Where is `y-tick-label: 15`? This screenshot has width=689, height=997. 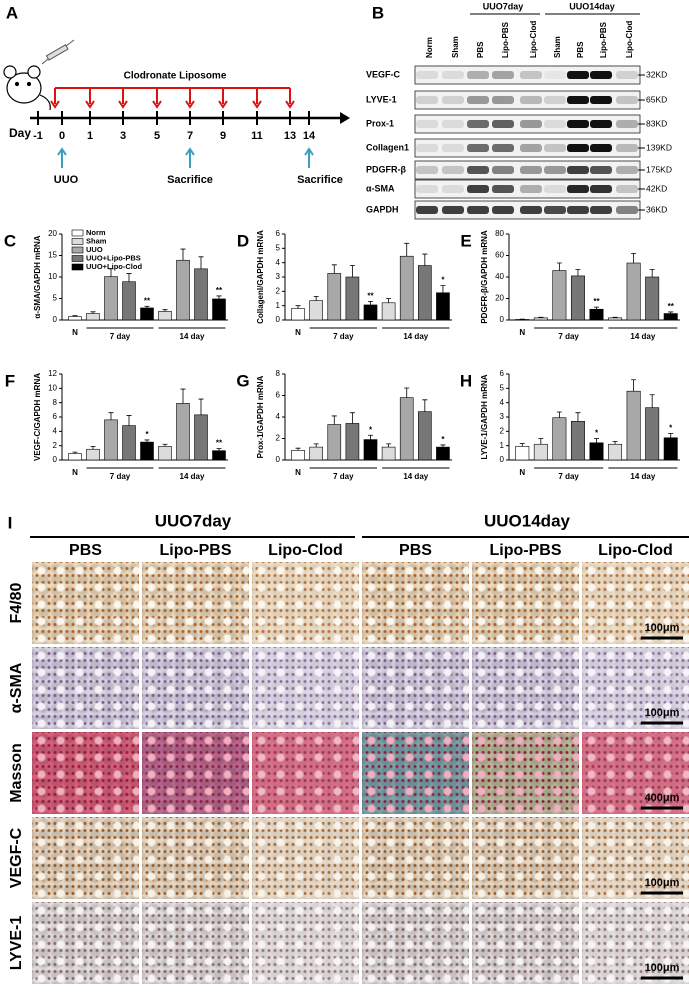
y-tick-label: 15 is located at coordinates (52, 255).